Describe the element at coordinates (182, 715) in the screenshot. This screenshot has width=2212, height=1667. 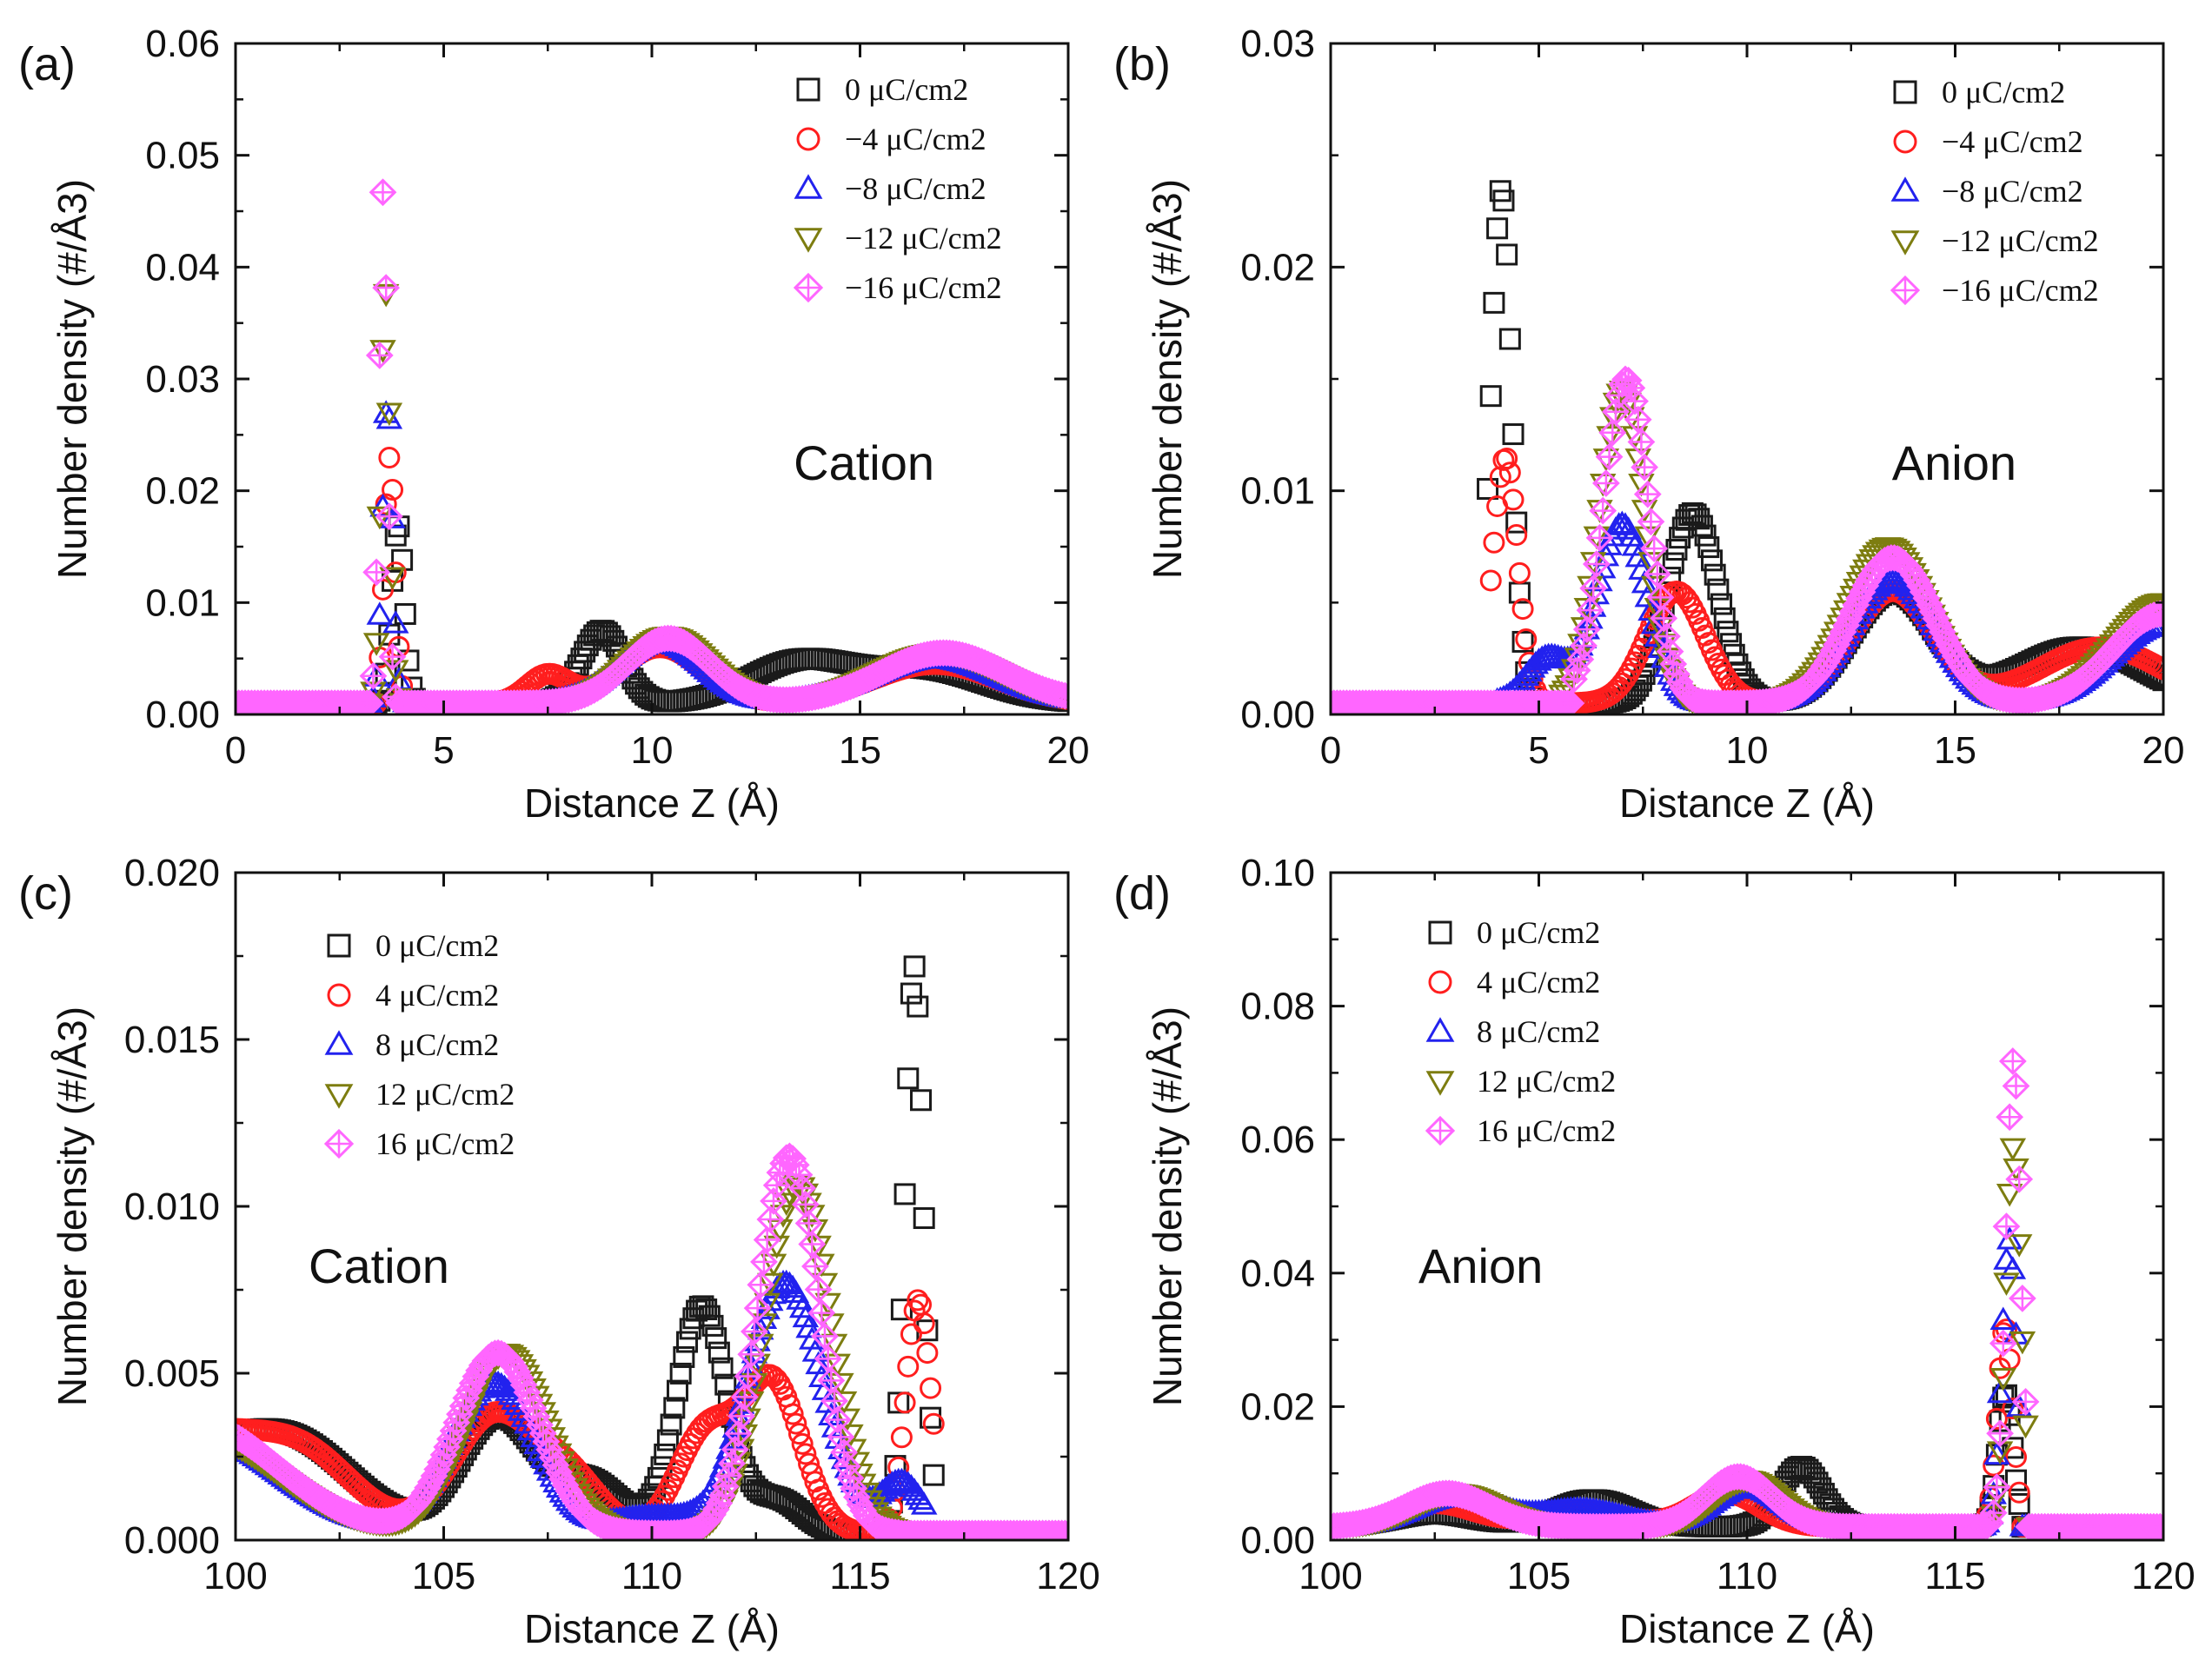
I see `y-tick-label: 0.00` at that location.